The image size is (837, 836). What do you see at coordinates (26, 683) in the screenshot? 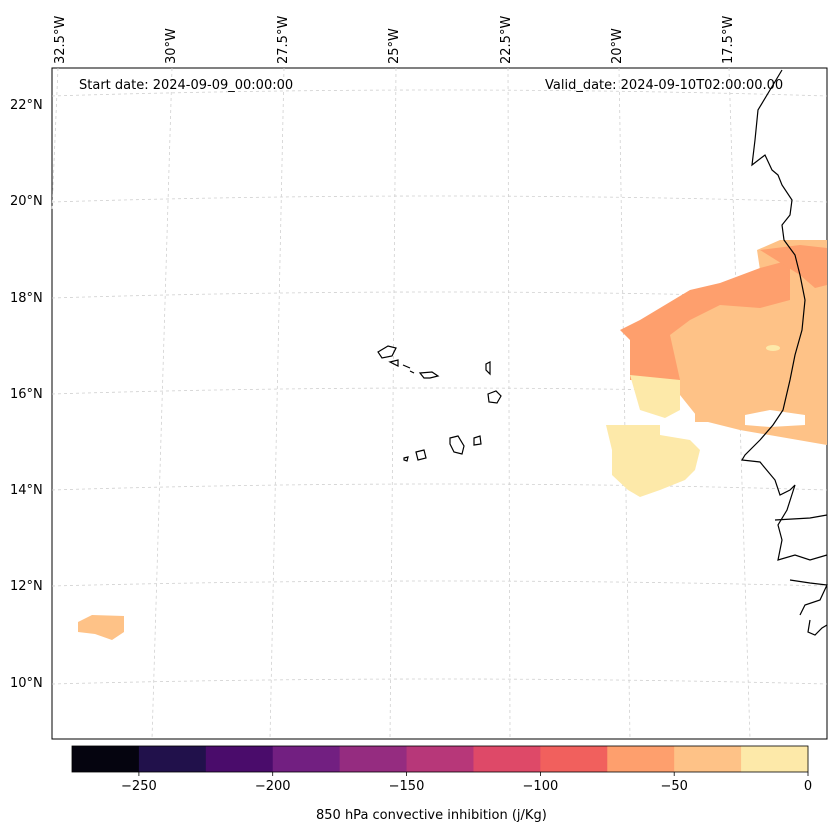
I see `lat-label-10n: 10°N` at bounding box center [26, 683].